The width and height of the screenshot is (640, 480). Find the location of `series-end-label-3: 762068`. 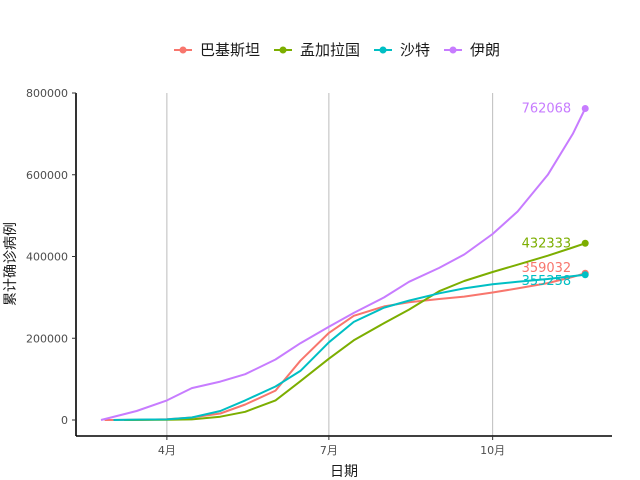

series-end-label-3: 762068 is located at coordinates (547, 109).